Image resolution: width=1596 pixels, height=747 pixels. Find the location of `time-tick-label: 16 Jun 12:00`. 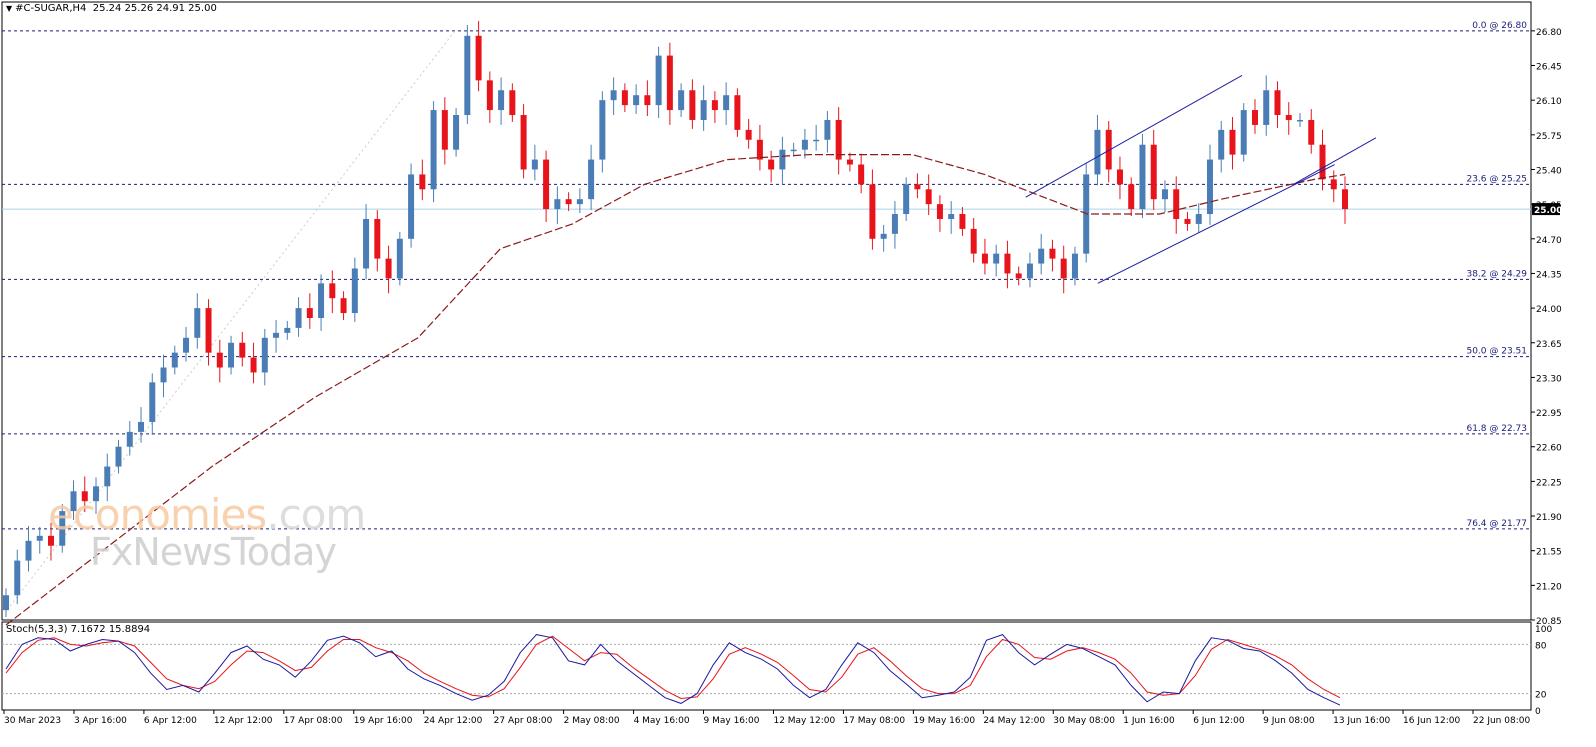

time-tick-label: 16 Jun 12:00 is located at coordinates (1431, 721).